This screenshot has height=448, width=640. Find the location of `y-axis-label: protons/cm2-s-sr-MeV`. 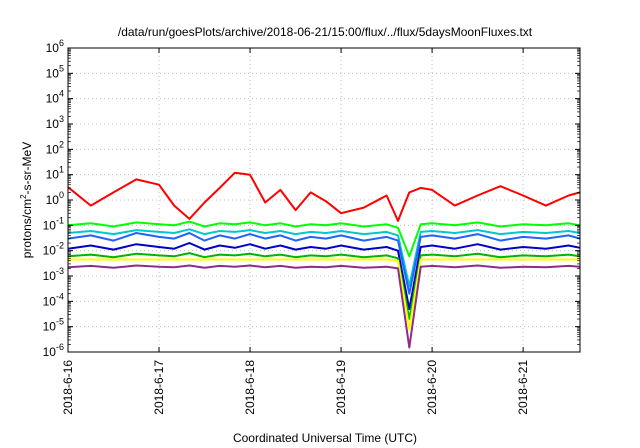

y-axis-label: protons/cm2-s-sr-MeV is located at coordinates (26, 200).